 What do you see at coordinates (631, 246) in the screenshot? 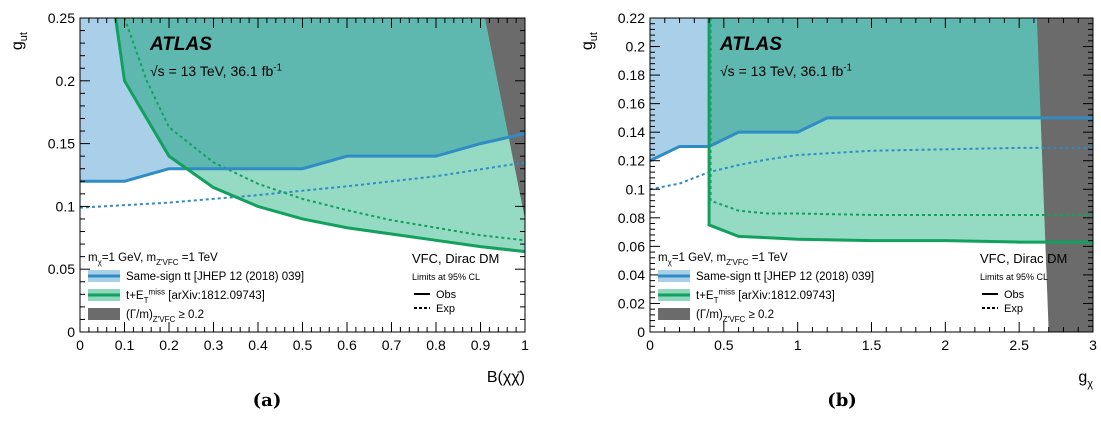
I see `y-tick-label: 0.06` at bounding box center [631, 246].